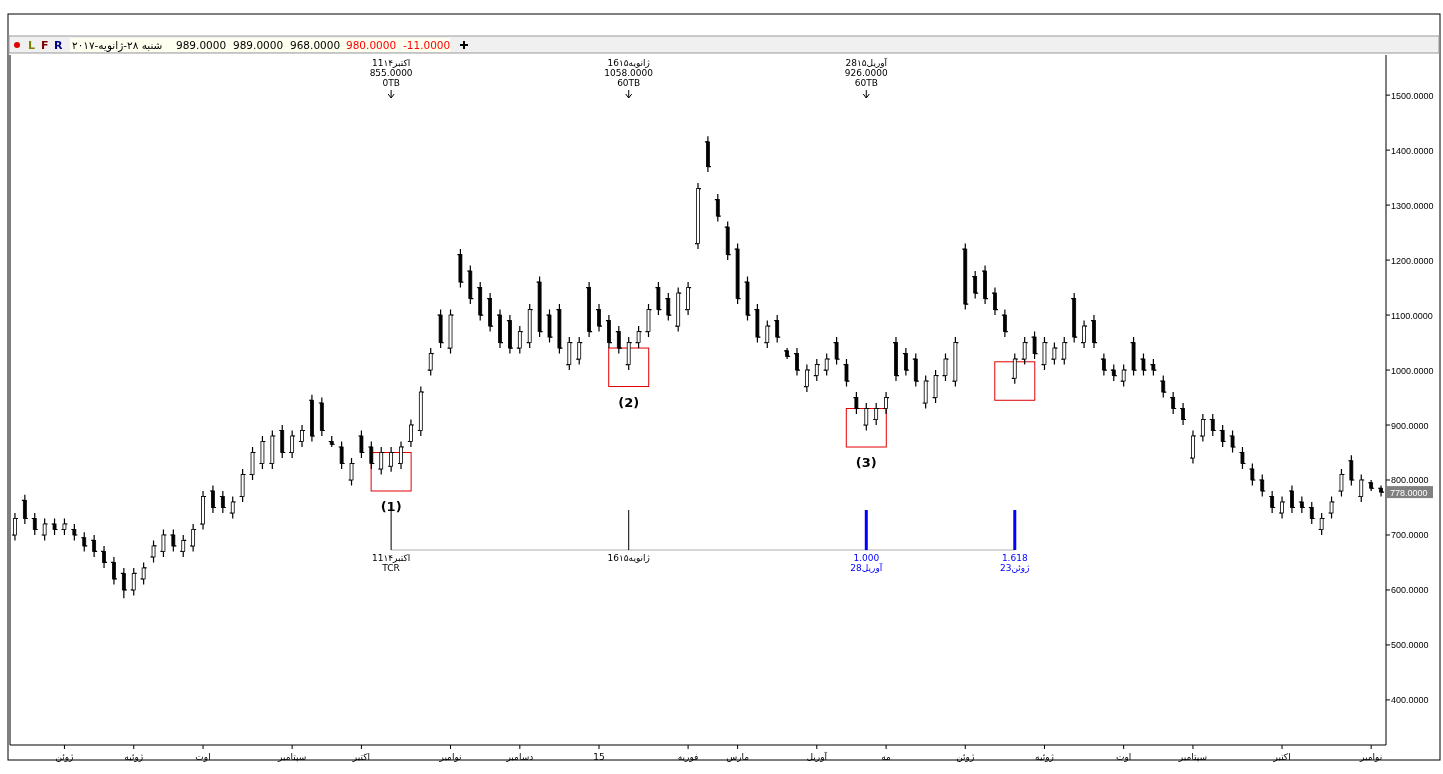 The image size is (1443, 774). Describe the element at coordinates (1412, 260) in the screenshot. I see `y-tick-label: 1200.0000` at that location.